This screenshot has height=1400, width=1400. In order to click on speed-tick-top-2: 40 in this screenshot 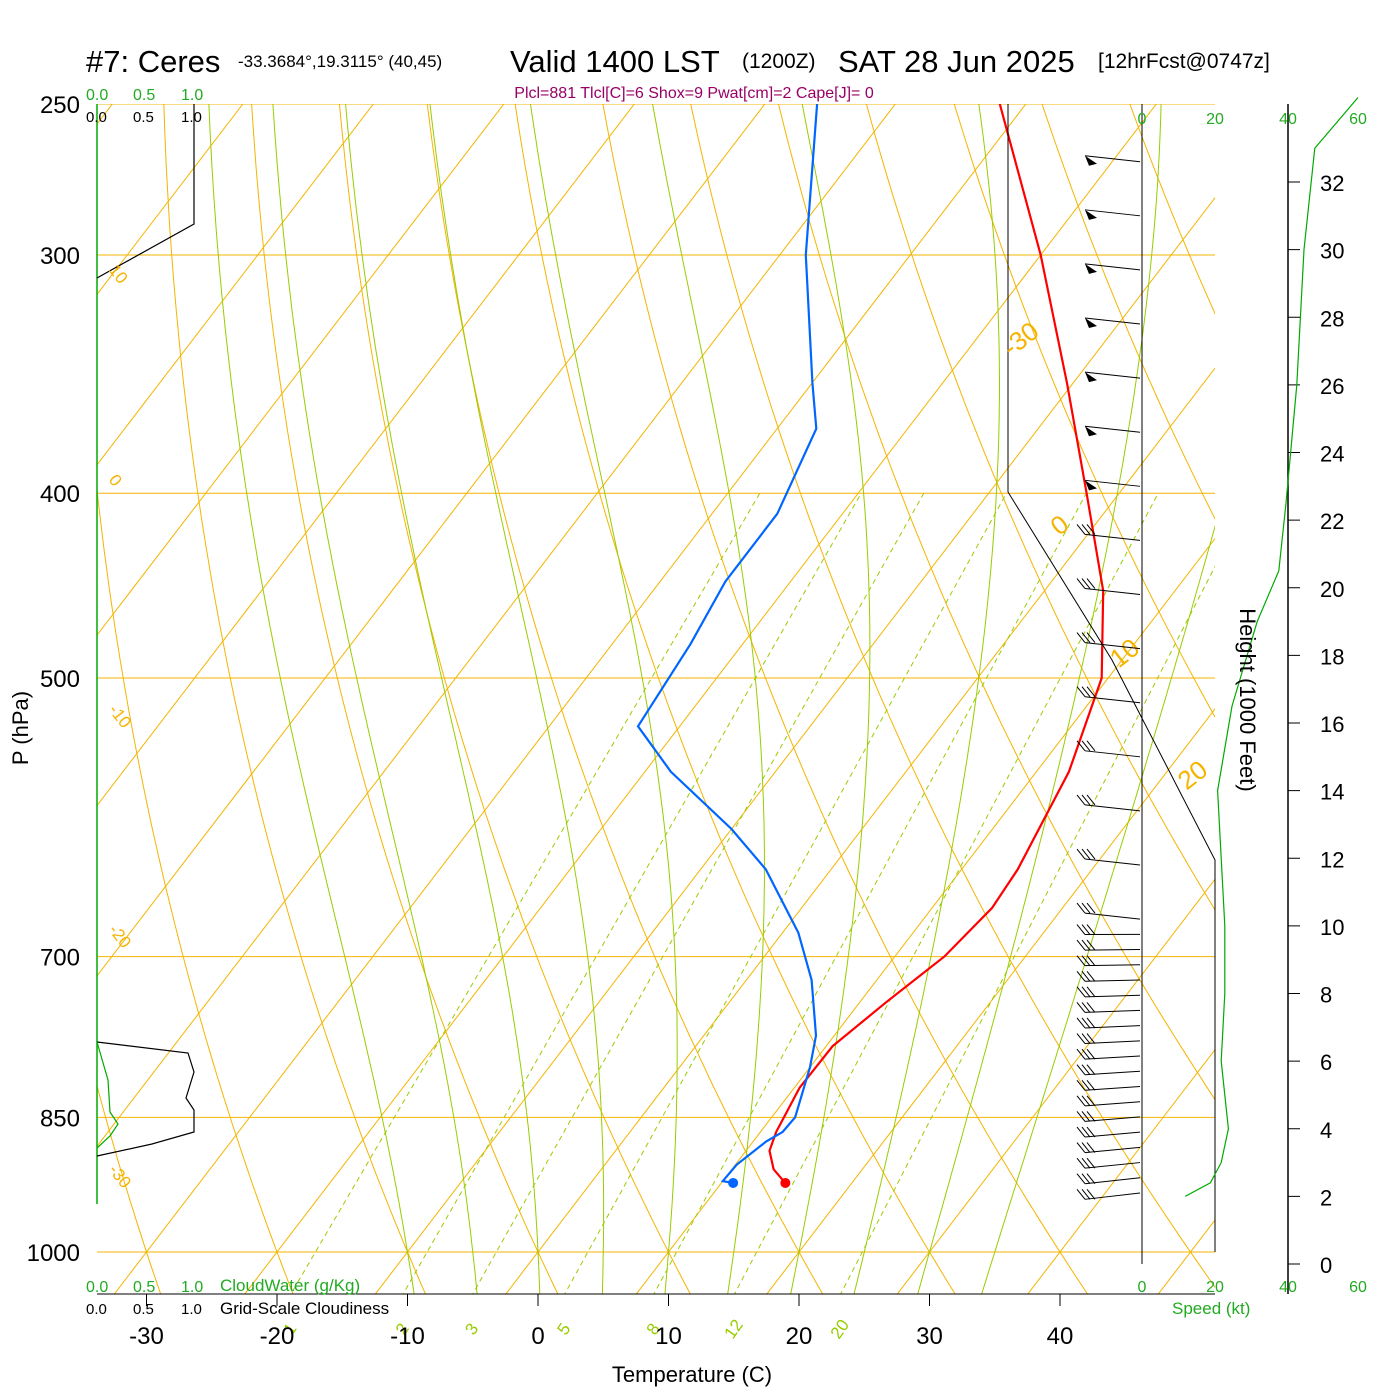, I will do `click(1288, 119)`.